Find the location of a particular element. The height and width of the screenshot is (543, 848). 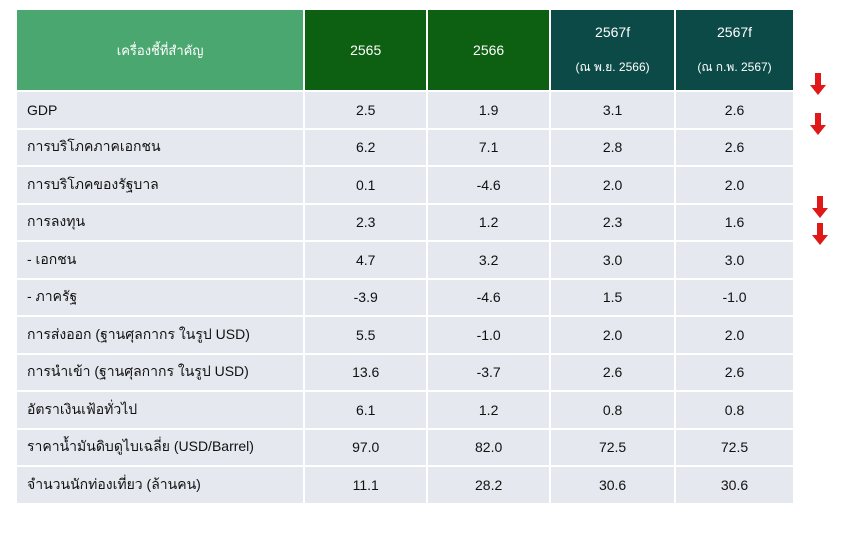

table-row: อัตราเงินเฟ้อทั่วไป 6.1 1.2 0.8 0.8 is located at coordinates (405, 409).